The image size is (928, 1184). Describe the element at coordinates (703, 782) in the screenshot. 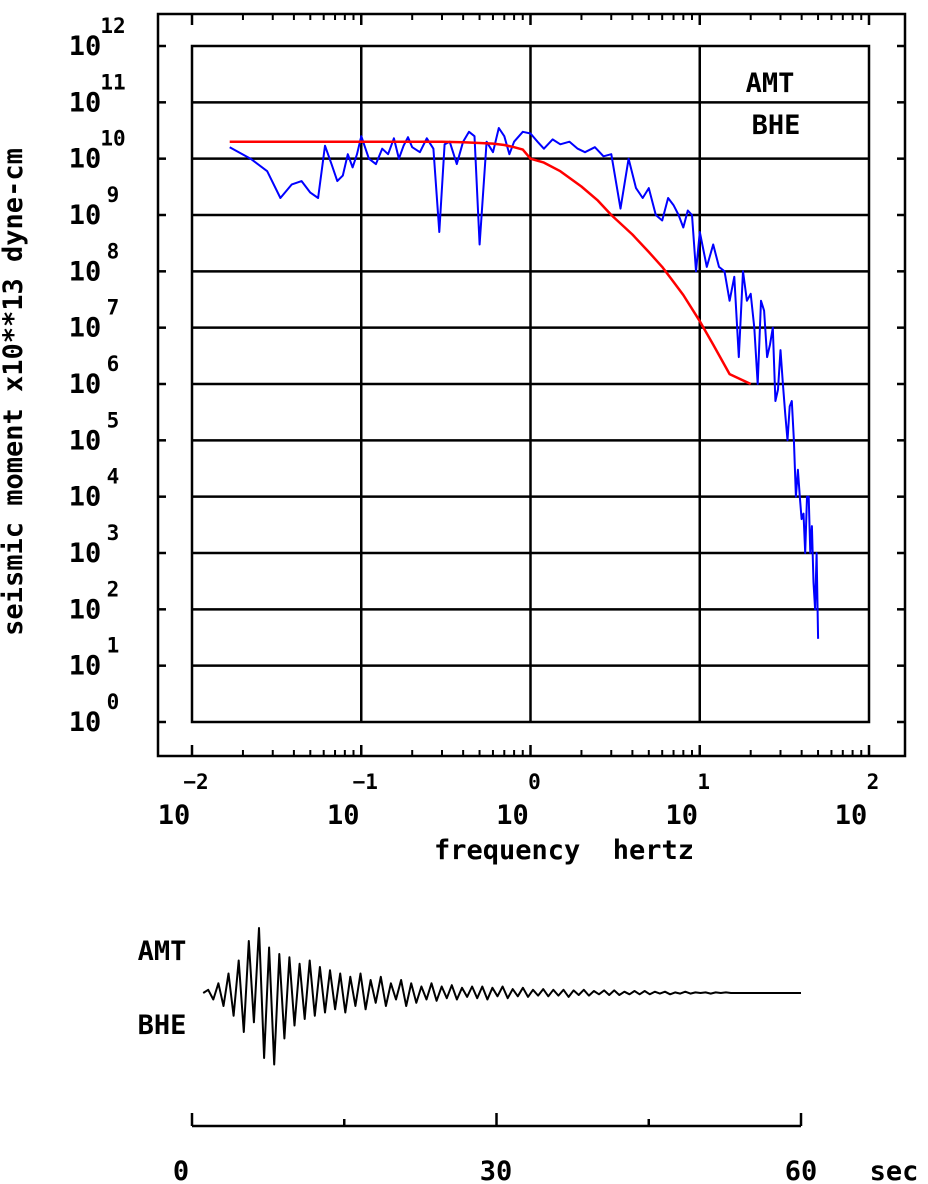

I see `x-tick-label-exponent: 1` at that location.